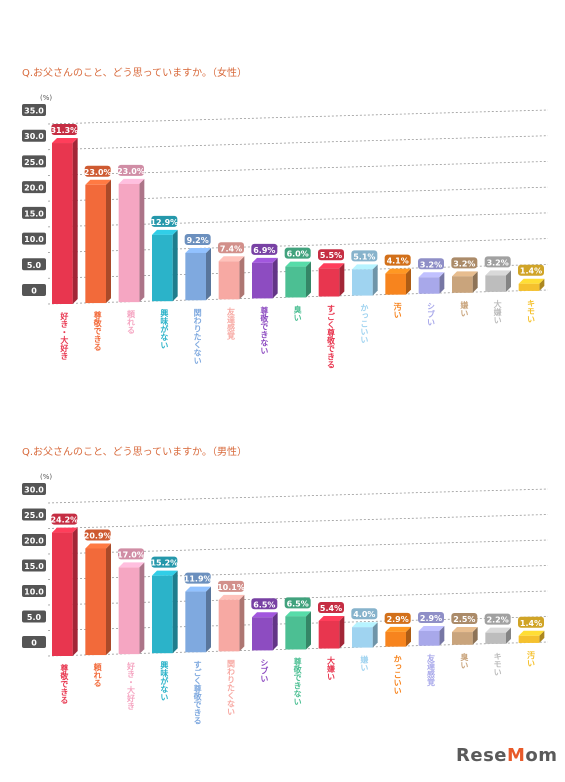  I want to click on y-axis-unit: (%), so click(46, 477).